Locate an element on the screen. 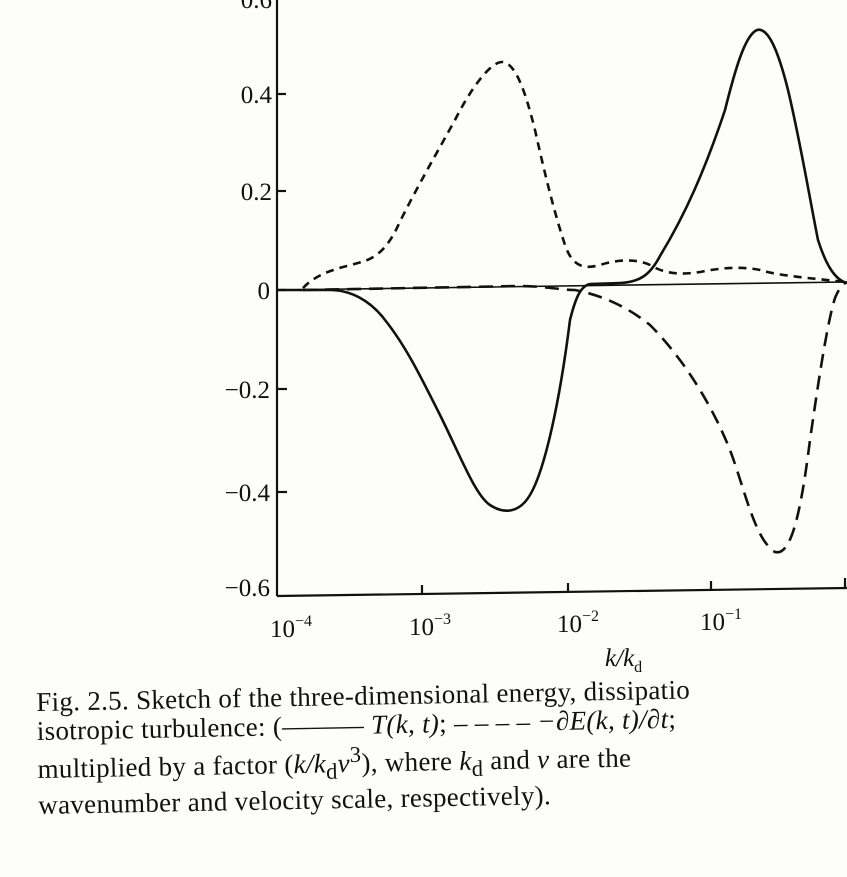  y-tick-label: 0 is located at coordinates (264, 291).